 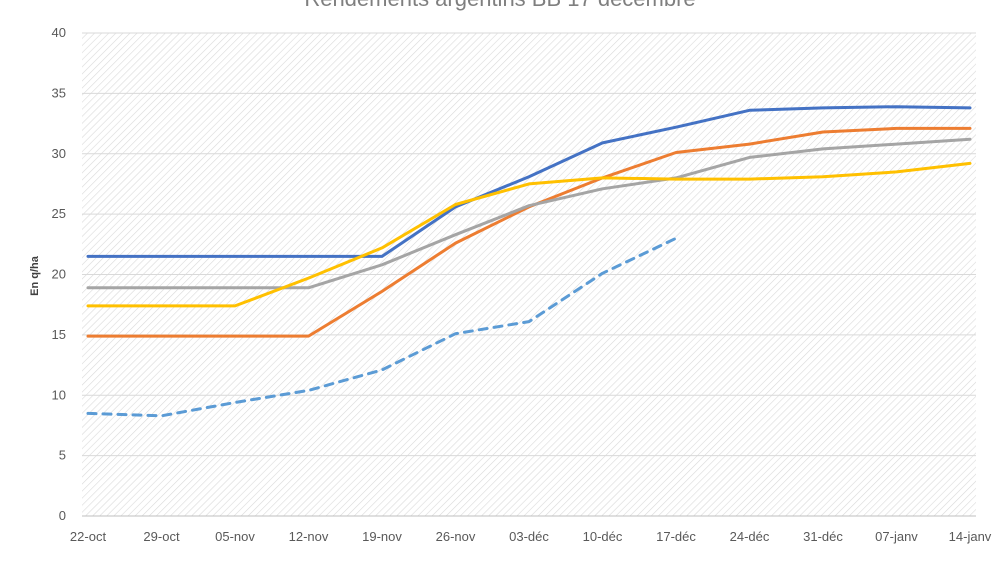 What do you see at coordinates (529, 536) in the screenshot?
I see `x-tick-label: 03-déc` at bounding box center [529, 536].